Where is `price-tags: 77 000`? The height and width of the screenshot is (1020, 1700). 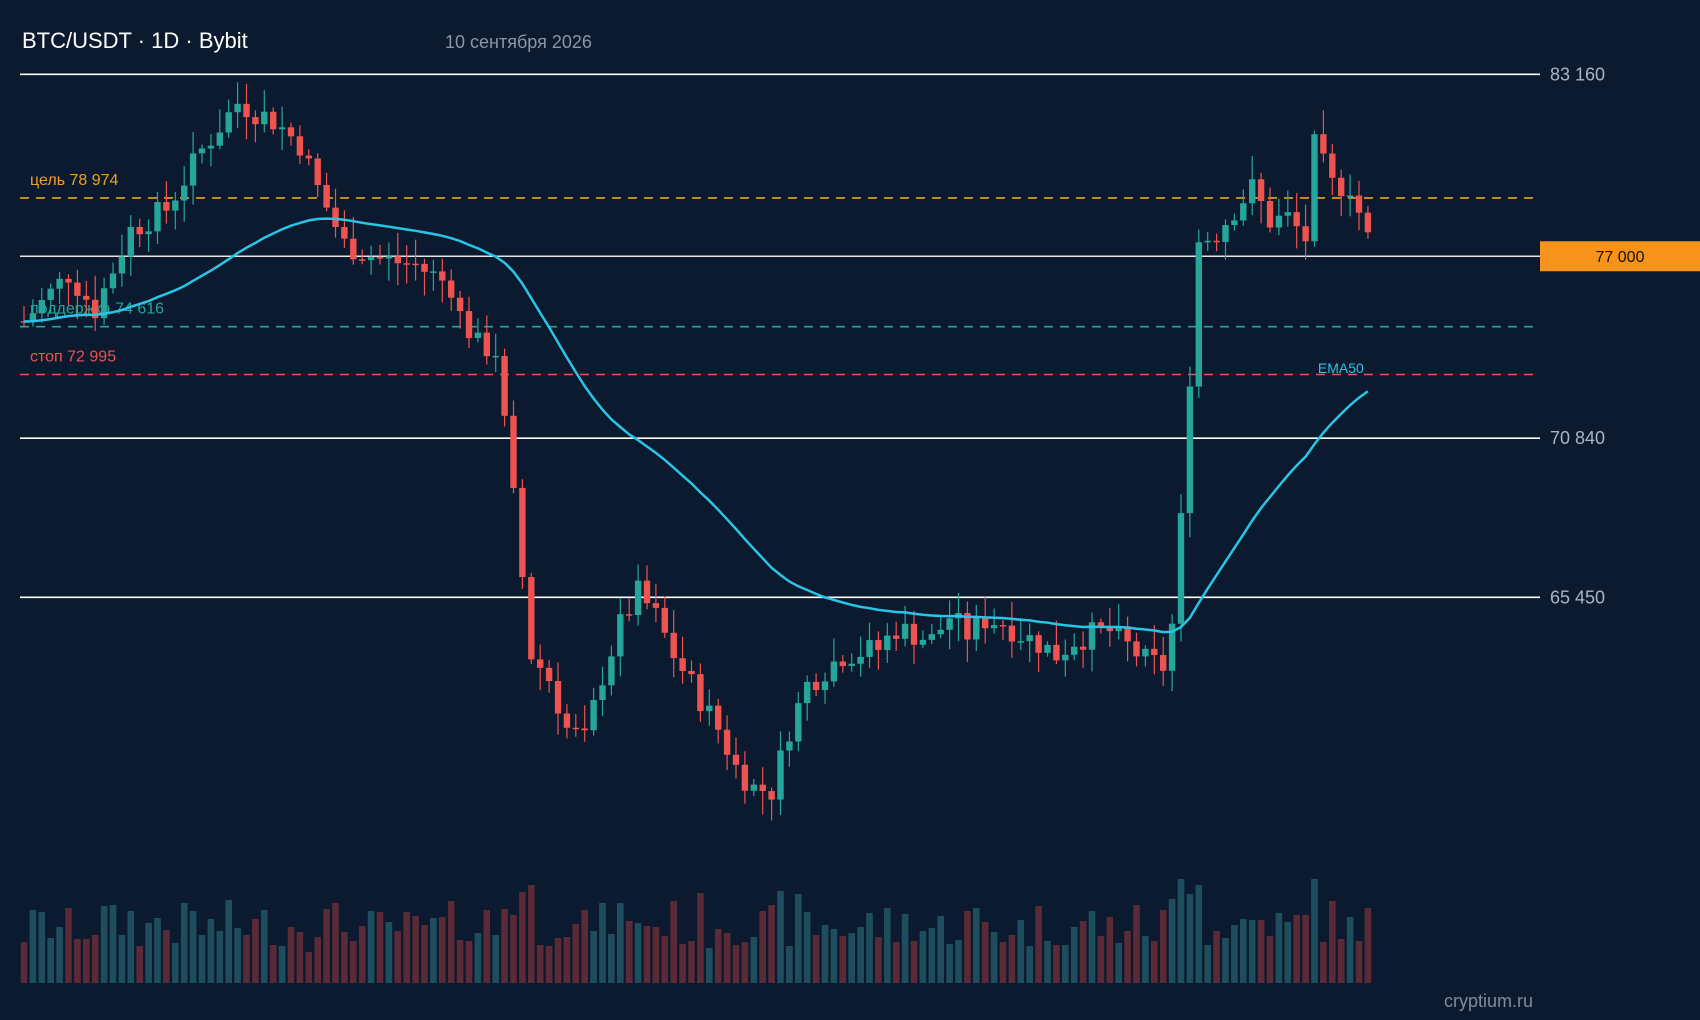 price-tags: 77 000 is located at coordinates (1620, 256).